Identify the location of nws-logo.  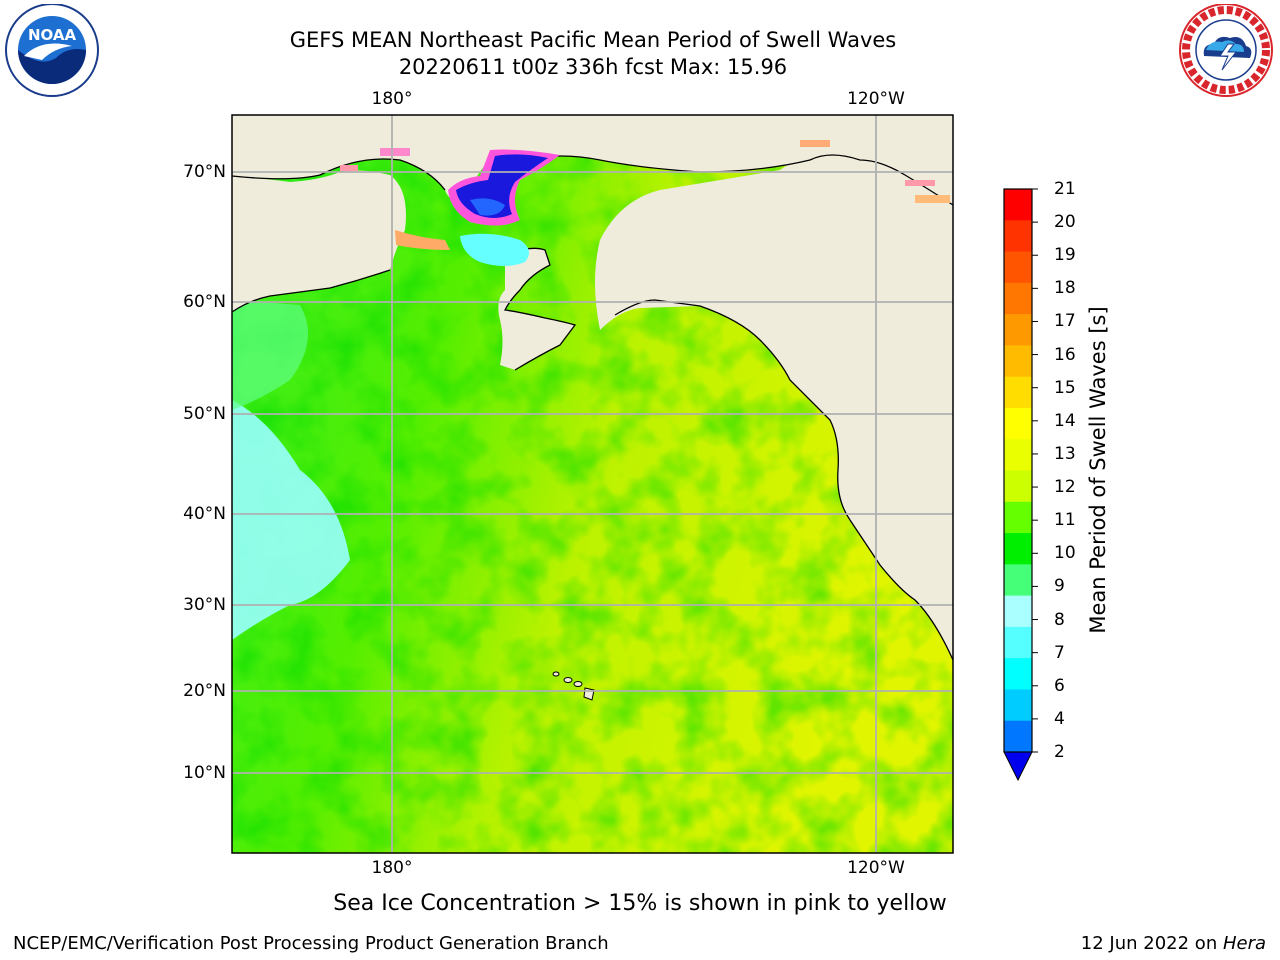
(1226, 53).